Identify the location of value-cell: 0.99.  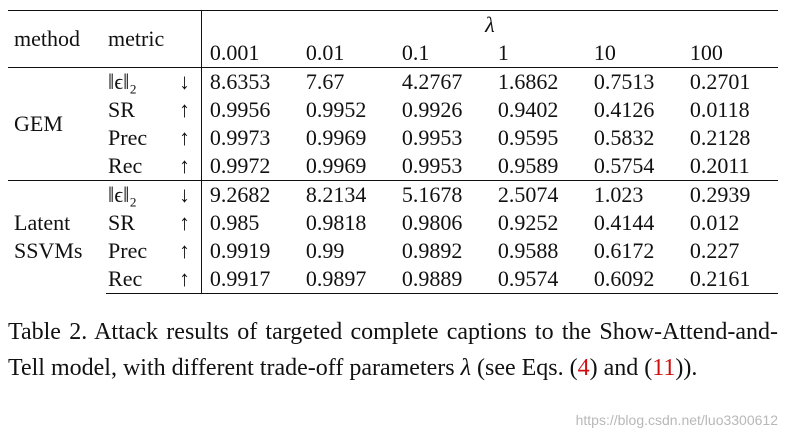
(325, 250).